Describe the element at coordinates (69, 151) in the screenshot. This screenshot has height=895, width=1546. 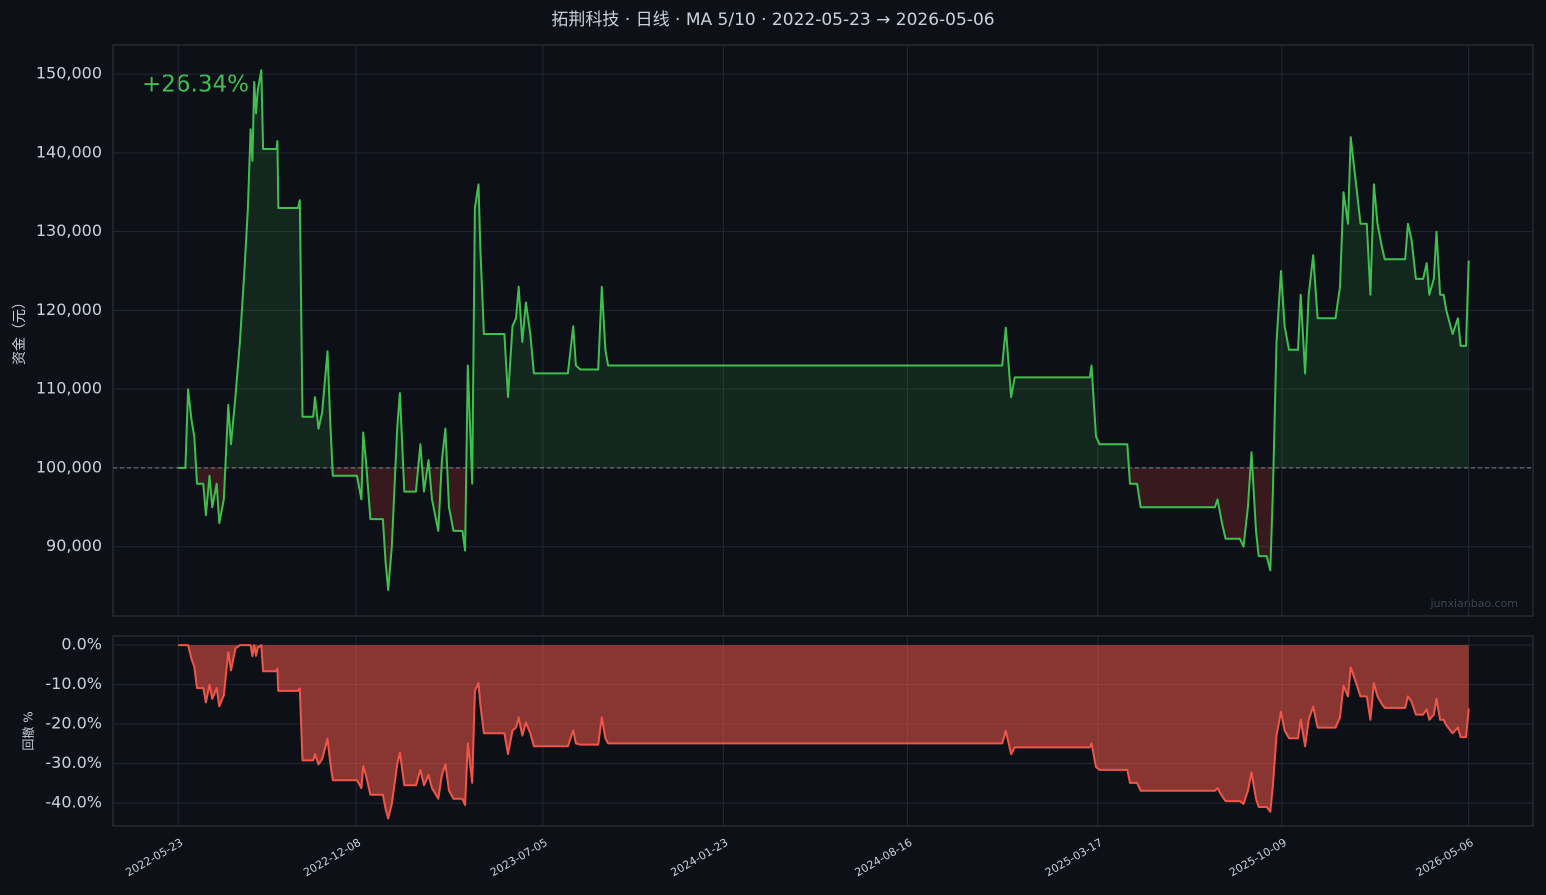
I see `y-tick-label: 140,000` at that location.